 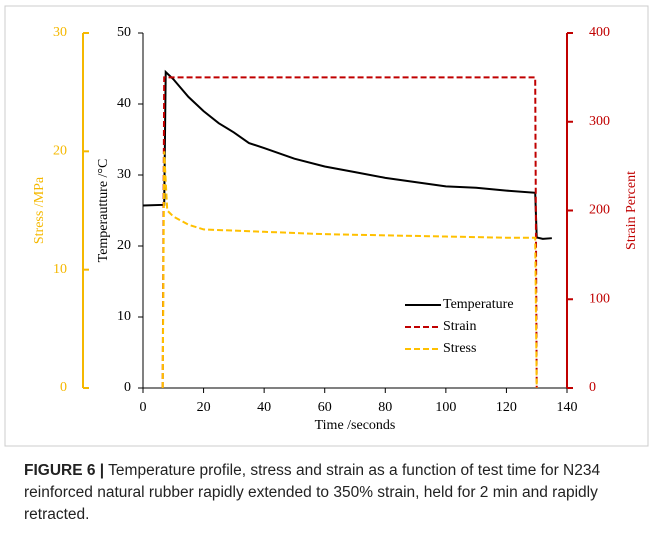 What do you see at coordinates (124, 174) in the screenshot?
I see `y-tick-label: 30` at bounding box center [124, 174].